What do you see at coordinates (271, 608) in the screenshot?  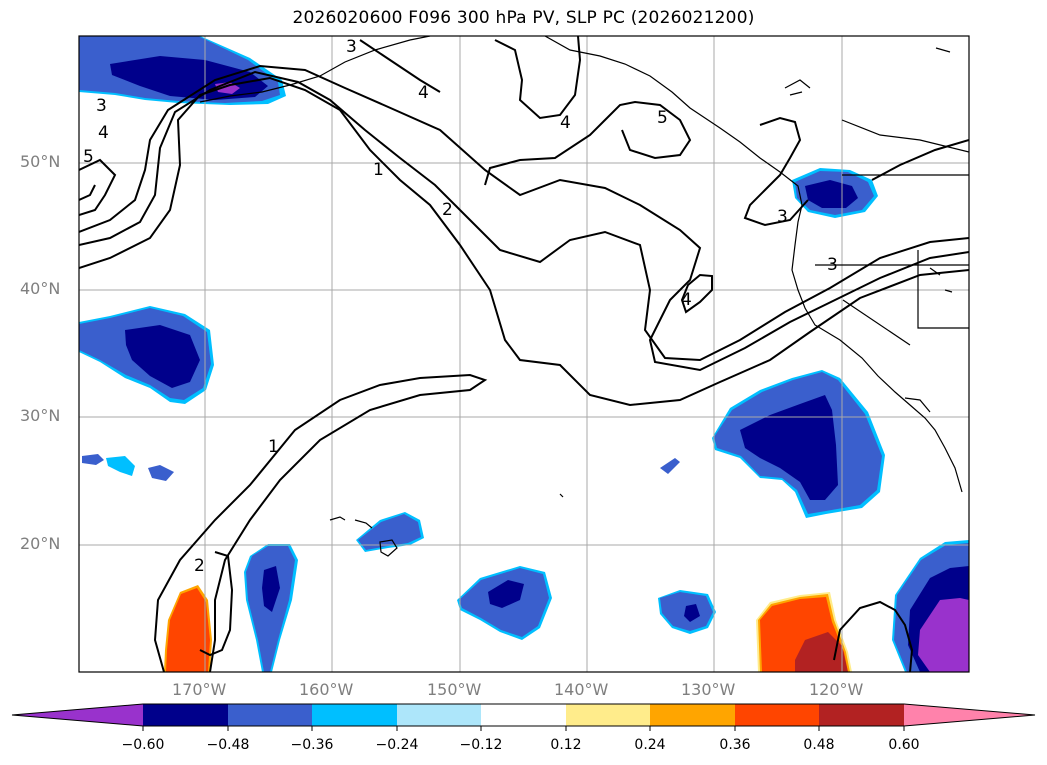 I see `negative-anomaly-sw-column` at bounding box center [271, 608].